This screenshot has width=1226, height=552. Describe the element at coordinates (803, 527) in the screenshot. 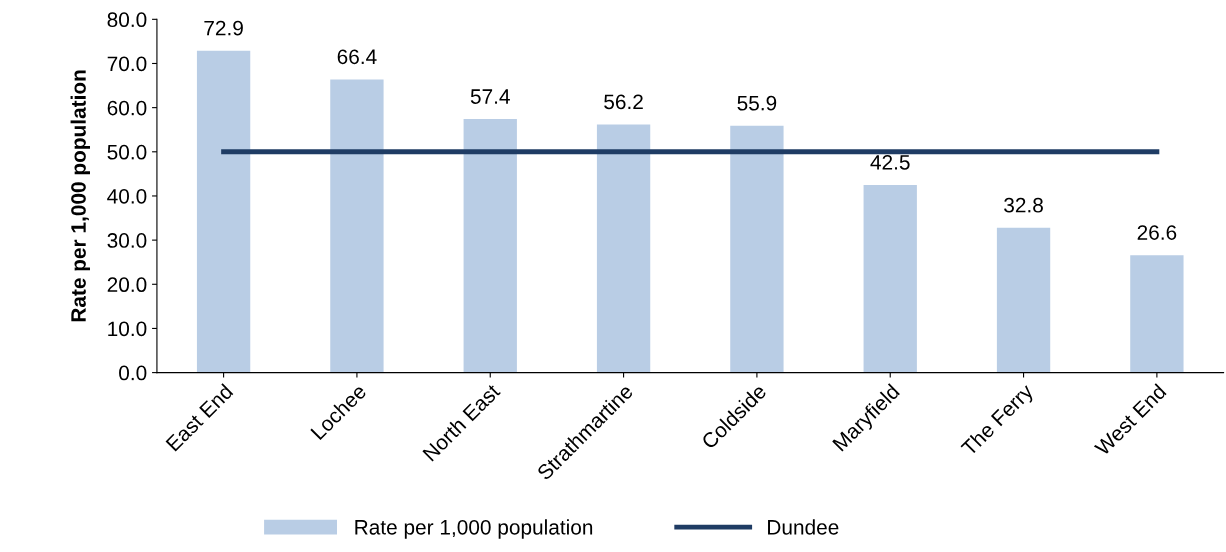

I see `legend-label: Dundee` at that location.